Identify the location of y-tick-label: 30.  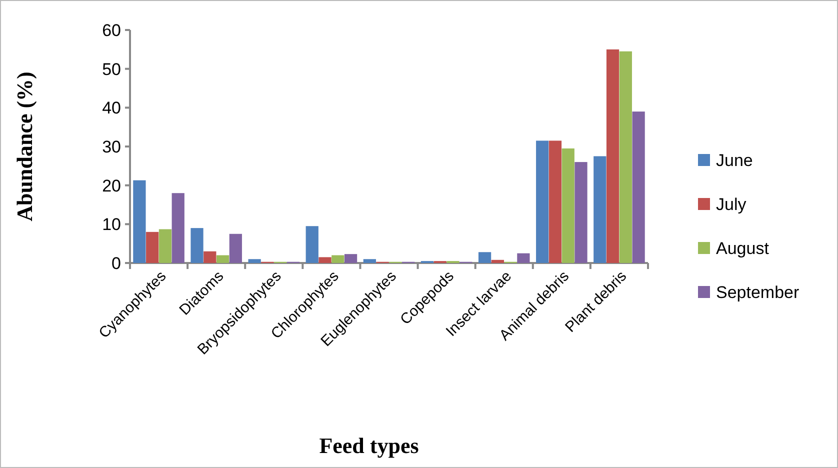
(111, 146).